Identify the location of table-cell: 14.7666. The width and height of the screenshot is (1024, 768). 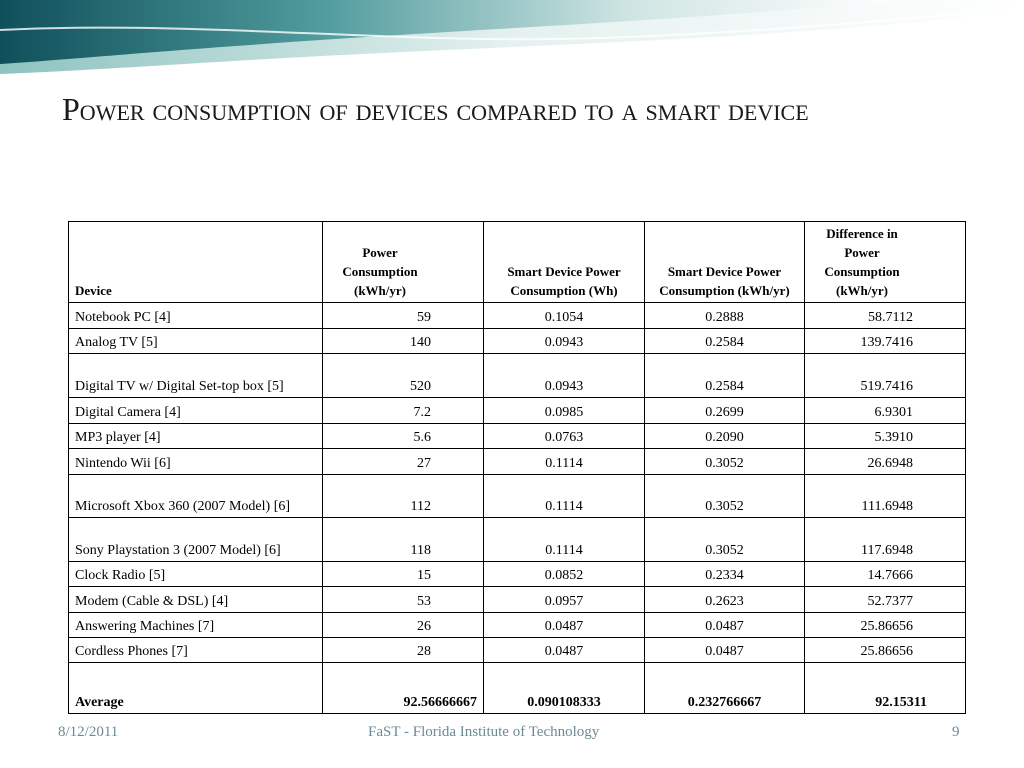
(885, 574).